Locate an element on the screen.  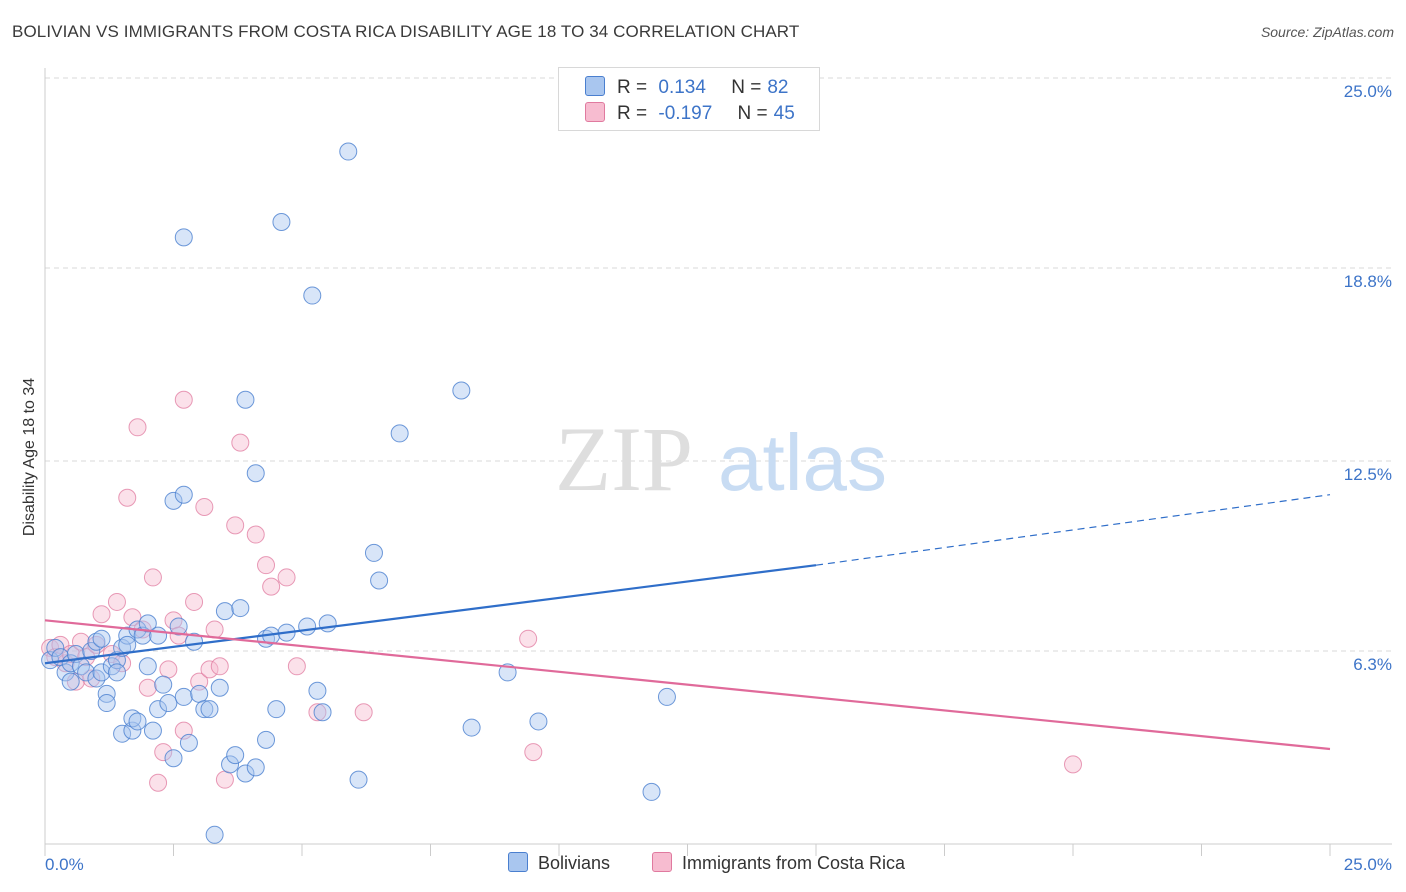
x-tick-label: 0.0% is located at coordinates (64, 864).